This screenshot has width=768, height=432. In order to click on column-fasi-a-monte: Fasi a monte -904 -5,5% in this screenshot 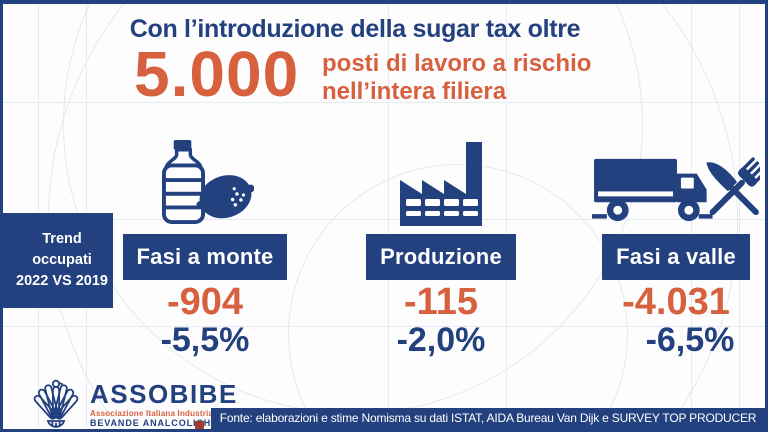, I will do `click(205, 246)`.